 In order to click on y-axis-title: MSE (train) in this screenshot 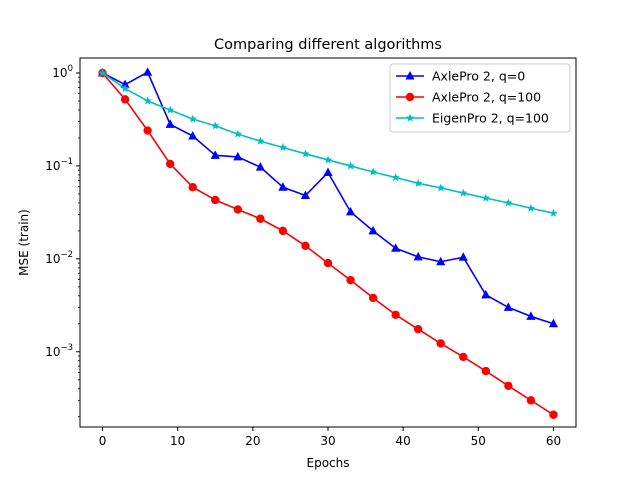, I will do `click(24, 242)`.